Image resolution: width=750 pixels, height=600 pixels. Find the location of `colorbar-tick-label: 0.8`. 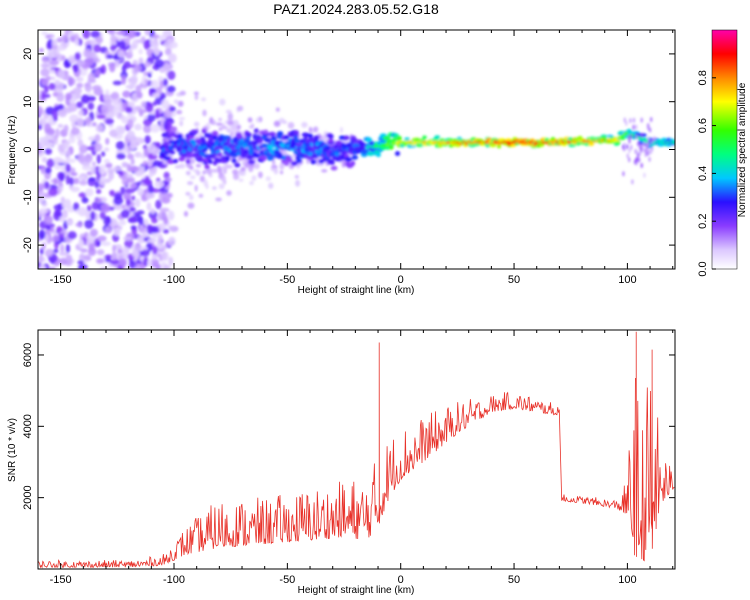

colorbar-tick-label: 0.8 is located at coordinates (703, 77).